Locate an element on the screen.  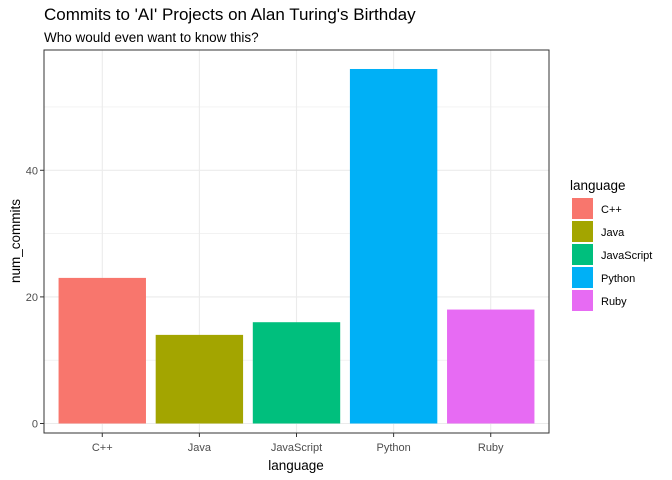
legend-label: JavaScript is located at coordinates (626, 256).